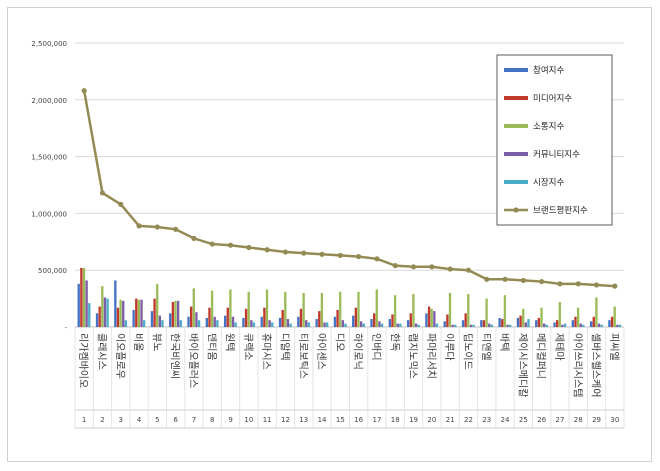  What do you see at coordinates (577, 365) in the screenshot?
I see `category-label-28: 아이쓰리시스템` at bounding box center [577, 365].